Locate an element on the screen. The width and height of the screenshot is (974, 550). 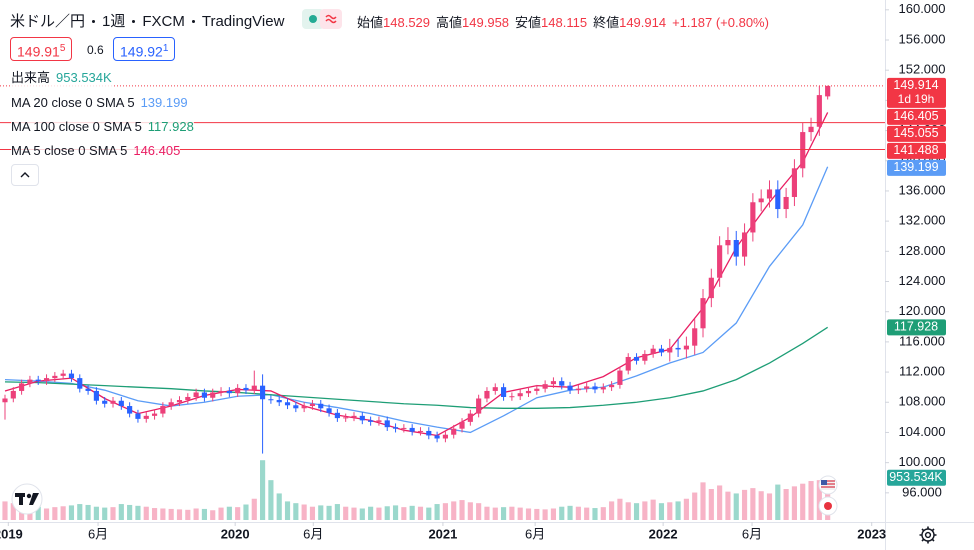
ohlc-label: 終値 is located at coordinates (606, 22).